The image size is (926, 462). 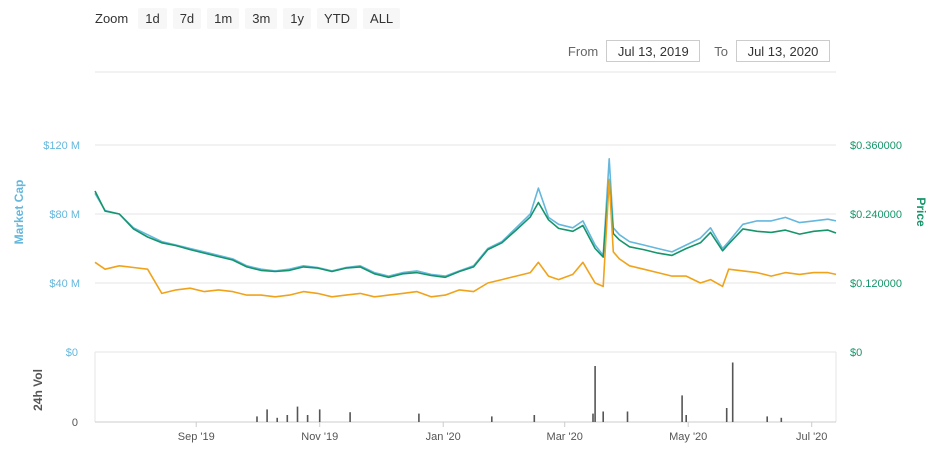 I want to click on lower-left-top-tick: $0, so click(x=72, y=353).